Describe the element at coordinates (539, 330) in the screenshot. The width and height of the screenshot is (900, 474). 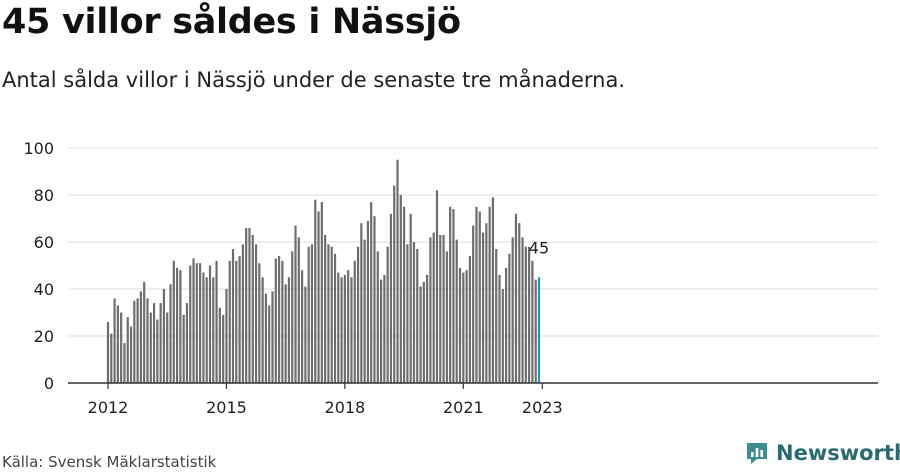
I see `bar-highlighted` at that location.